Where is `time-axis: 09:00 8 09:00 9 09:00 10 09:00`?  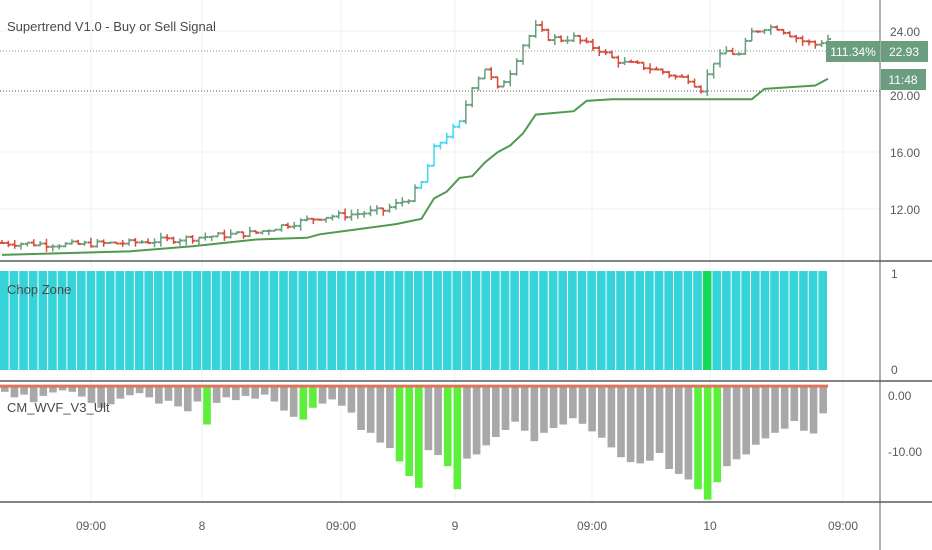 time-axis: 09:00 8 09:00 9 09:00 10 09:00 is located at coordinates (467, 526).